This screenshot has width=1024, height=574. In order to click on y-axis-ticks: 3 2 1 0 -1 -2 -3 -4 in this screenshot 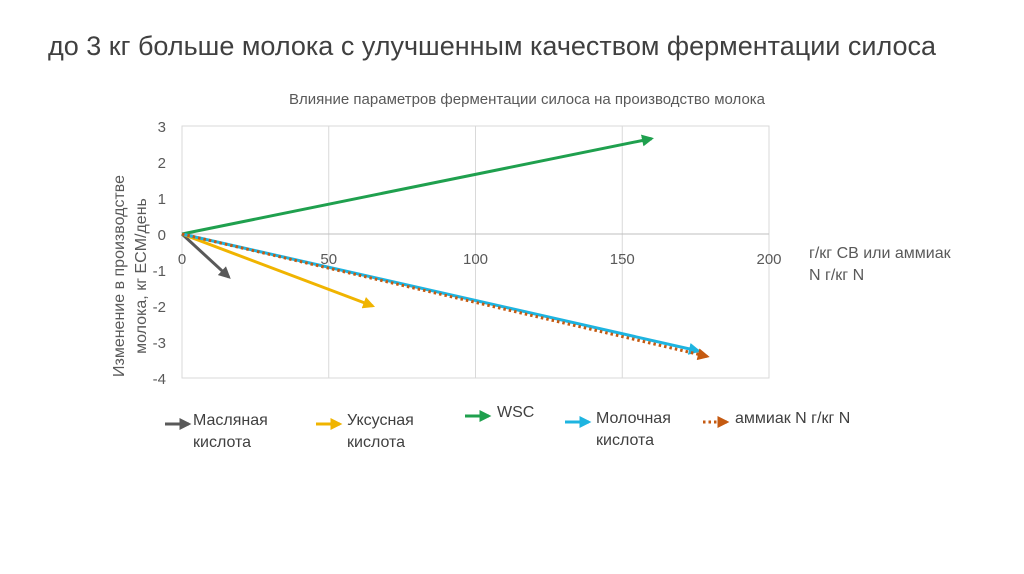, I will do `click(159, 253)`.